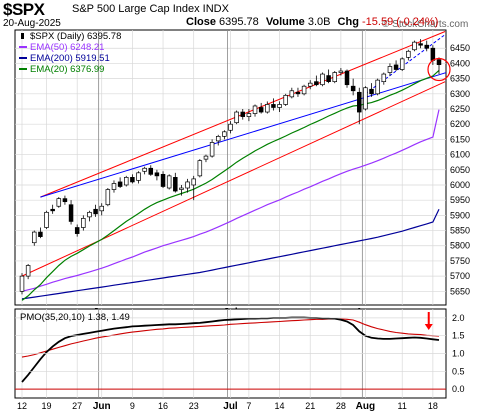 This screenshot has width=492, height=417. What do you see at coordinates (400, 22) in the screenshot?
I see `chg-value: -15.59 (-0.24%)` at bounding box center [400, 22].